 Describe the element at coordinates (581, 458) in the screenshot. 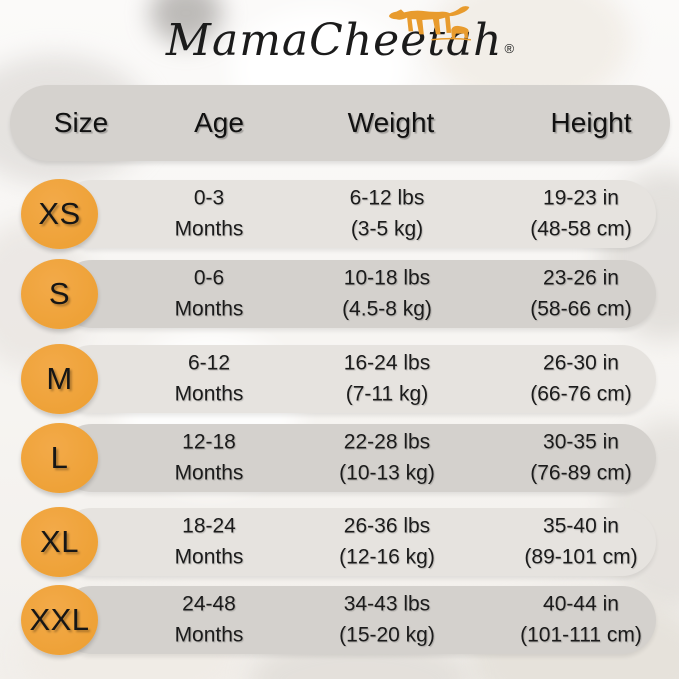

I see `height-cell: 30-35 in (76-89 cm)` at that location.